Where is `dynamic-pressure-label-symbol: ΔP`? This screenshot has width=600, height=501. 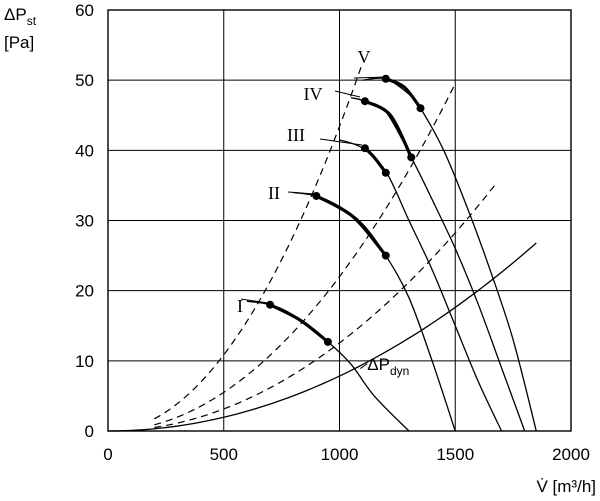 dynamic-pressure-label-symbol: ΔP is located at coordinates (378, 364).